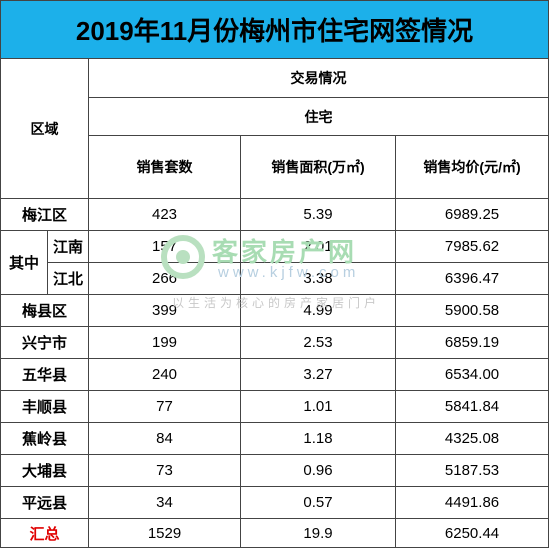 This screenshot has width=554, height=548. What do you see at coordinates (164, 374) in the screenshot?
I see `cell-value: 240` at bounding box center [164, 374].